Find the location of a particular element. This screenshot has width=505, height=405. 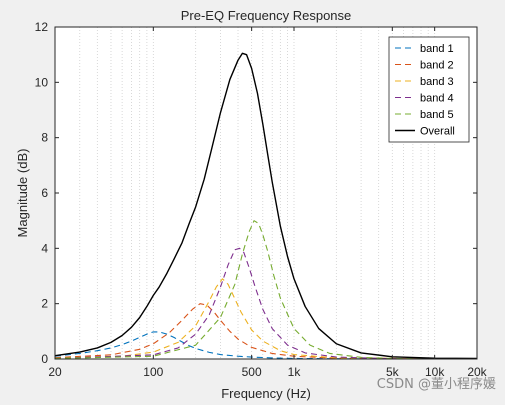

x-tick-label: 500 is located at coordinates (252, 372).